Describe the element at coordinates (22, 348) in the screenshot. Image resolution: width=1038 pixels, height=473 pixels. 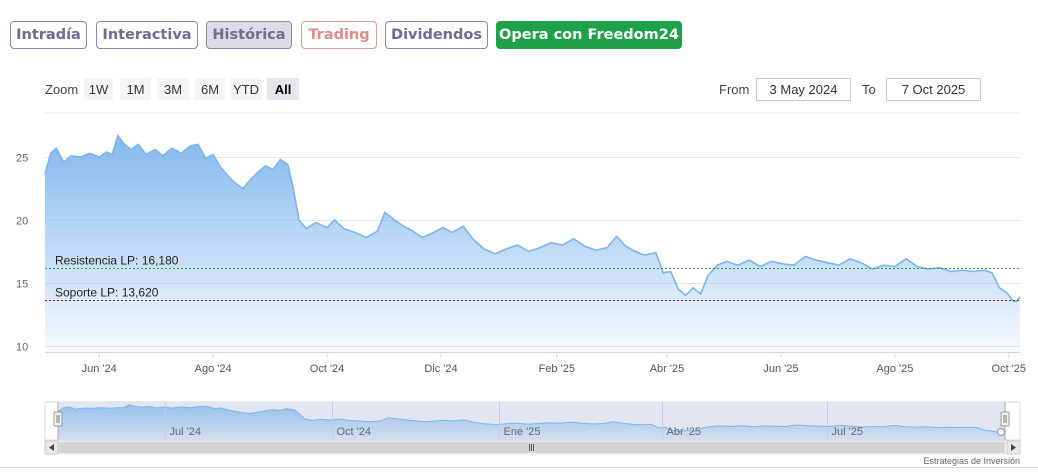
I see `y-tick-label: 10` at that location.